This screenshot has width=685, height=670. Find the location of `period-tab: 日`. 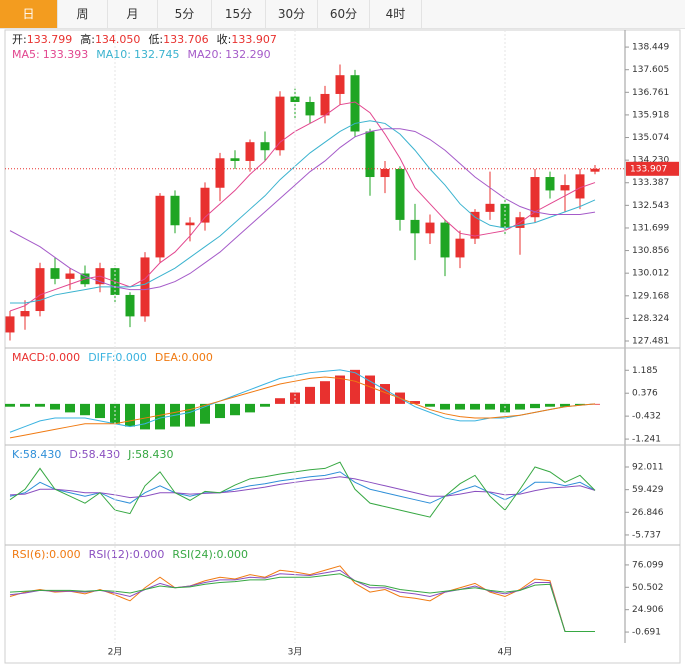

period-tab: 日 is located at coordinates (29, 14).